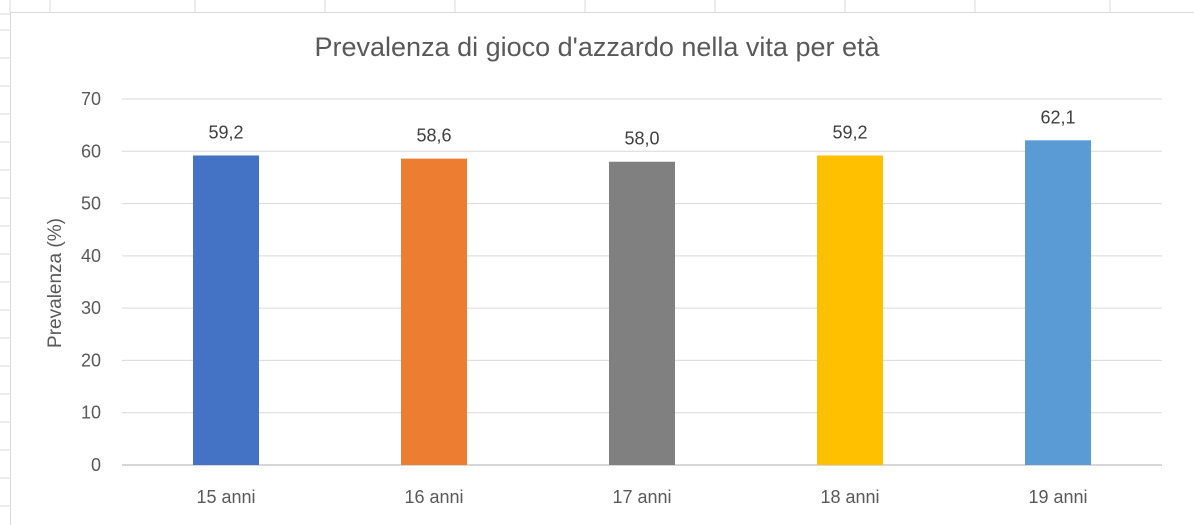 Image resolution: width=1194 pixels, height=525 pixels. Describe the element at coordinates (96, 465) in the screenshot. I see `y-tick-label: 0` at that location.